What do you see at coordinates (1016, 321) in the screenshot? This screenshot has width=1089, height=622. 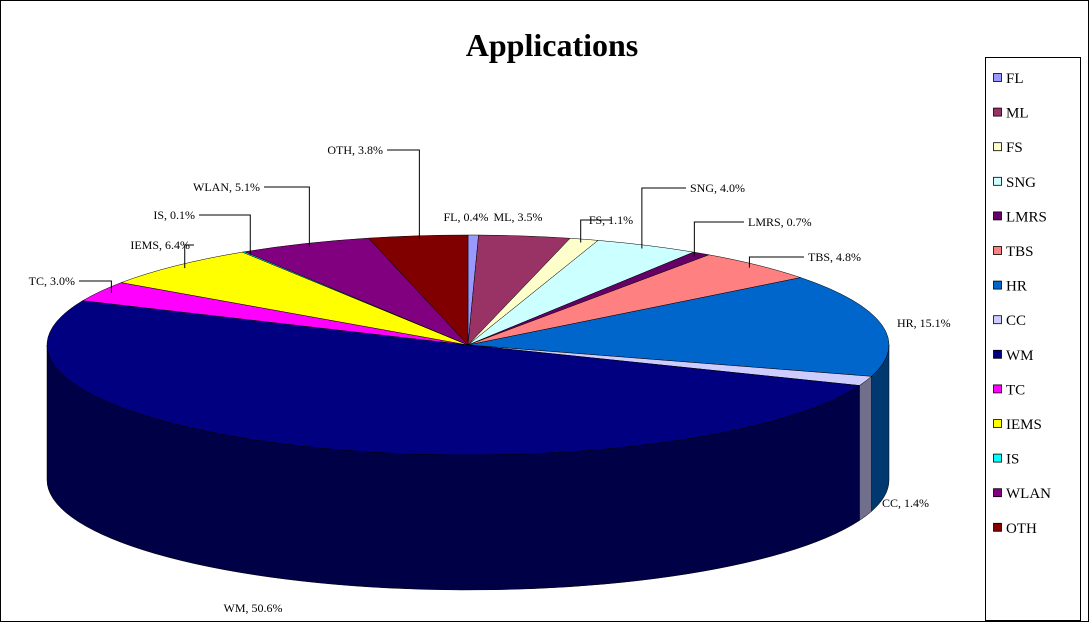 I see `legend-label: CC` at bounding box center [1016, 321].